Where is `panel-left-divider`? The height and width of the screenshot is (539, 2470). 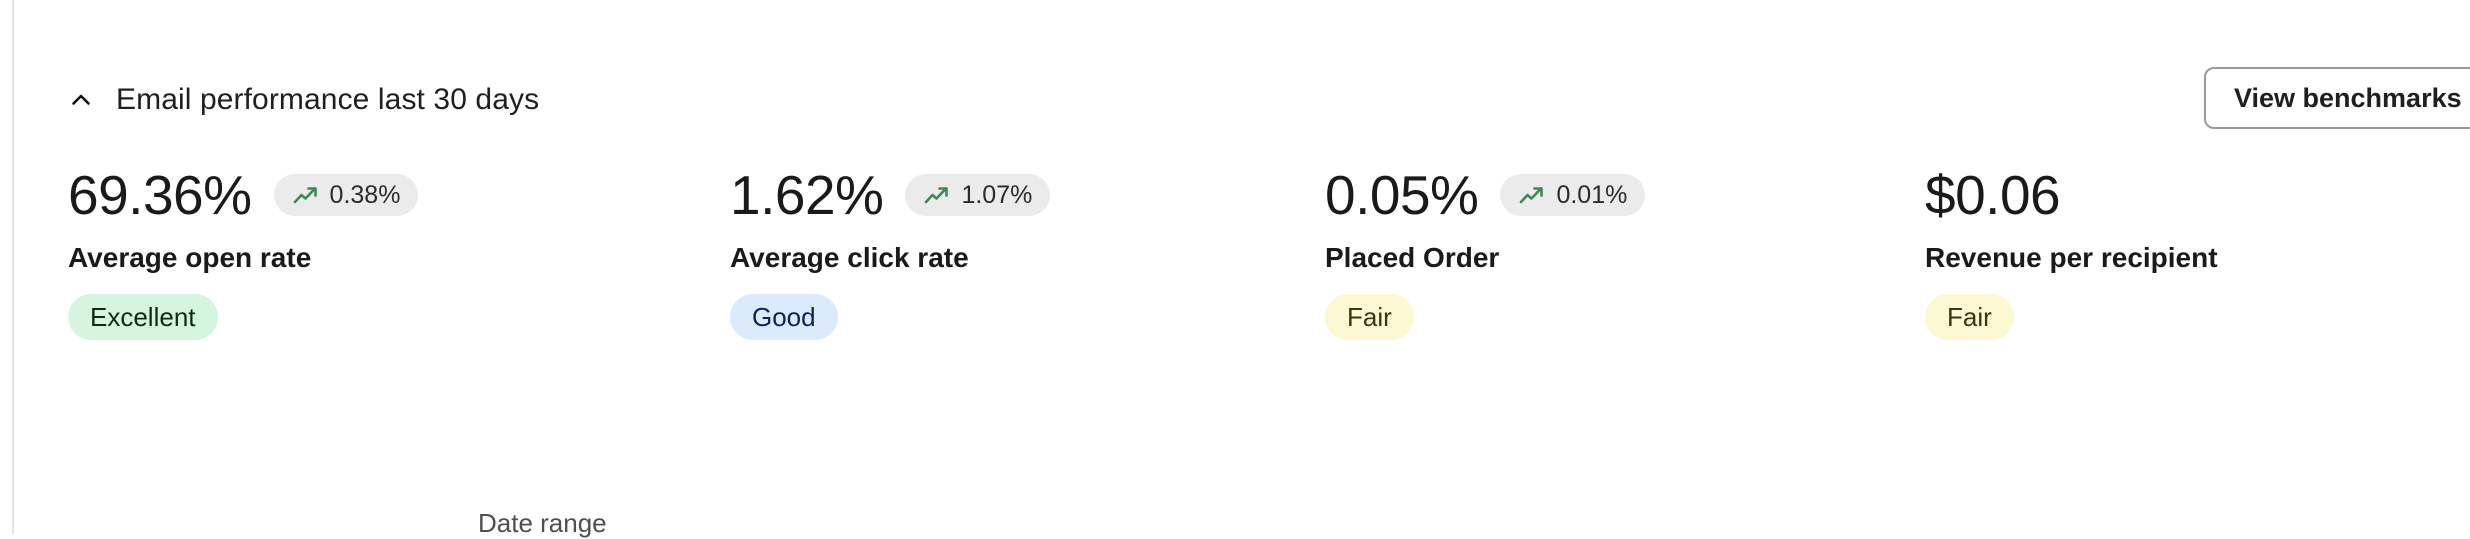 panel-left-divider is located at coordinates (13, 267).